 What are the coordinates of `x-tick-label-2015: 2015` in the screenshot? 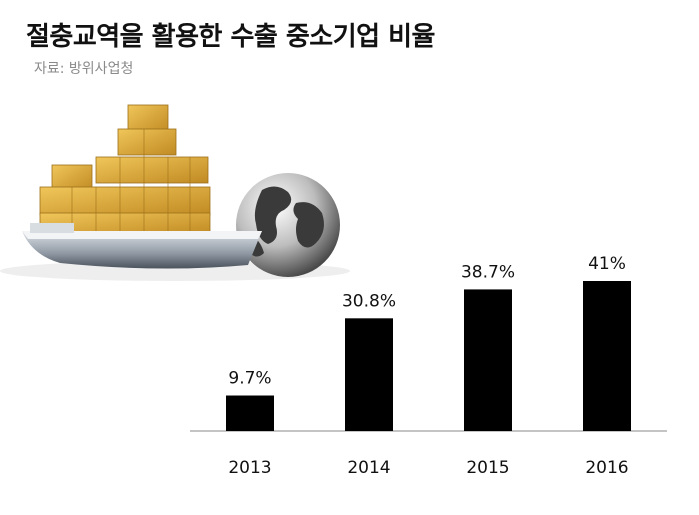 It's located at (487, 468).